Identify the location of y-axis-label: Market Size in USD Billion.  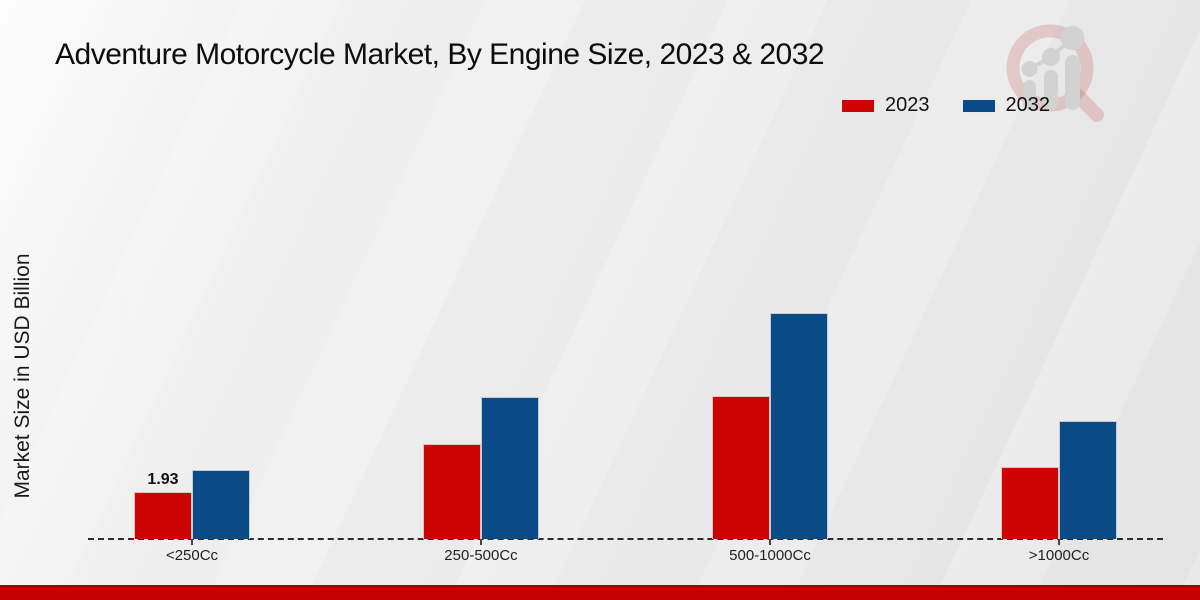
(22, 376).